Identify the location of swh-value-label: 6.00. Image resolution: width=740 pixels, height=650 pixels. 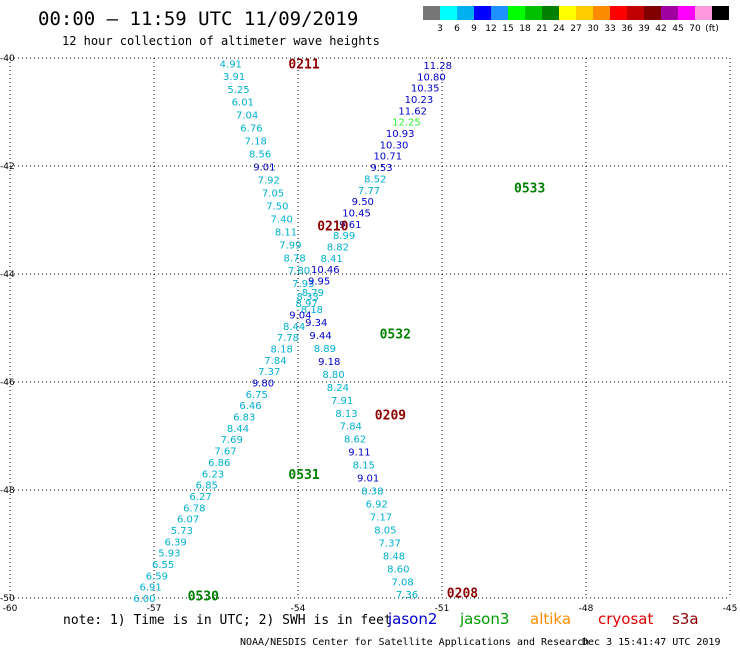
(144, 599).